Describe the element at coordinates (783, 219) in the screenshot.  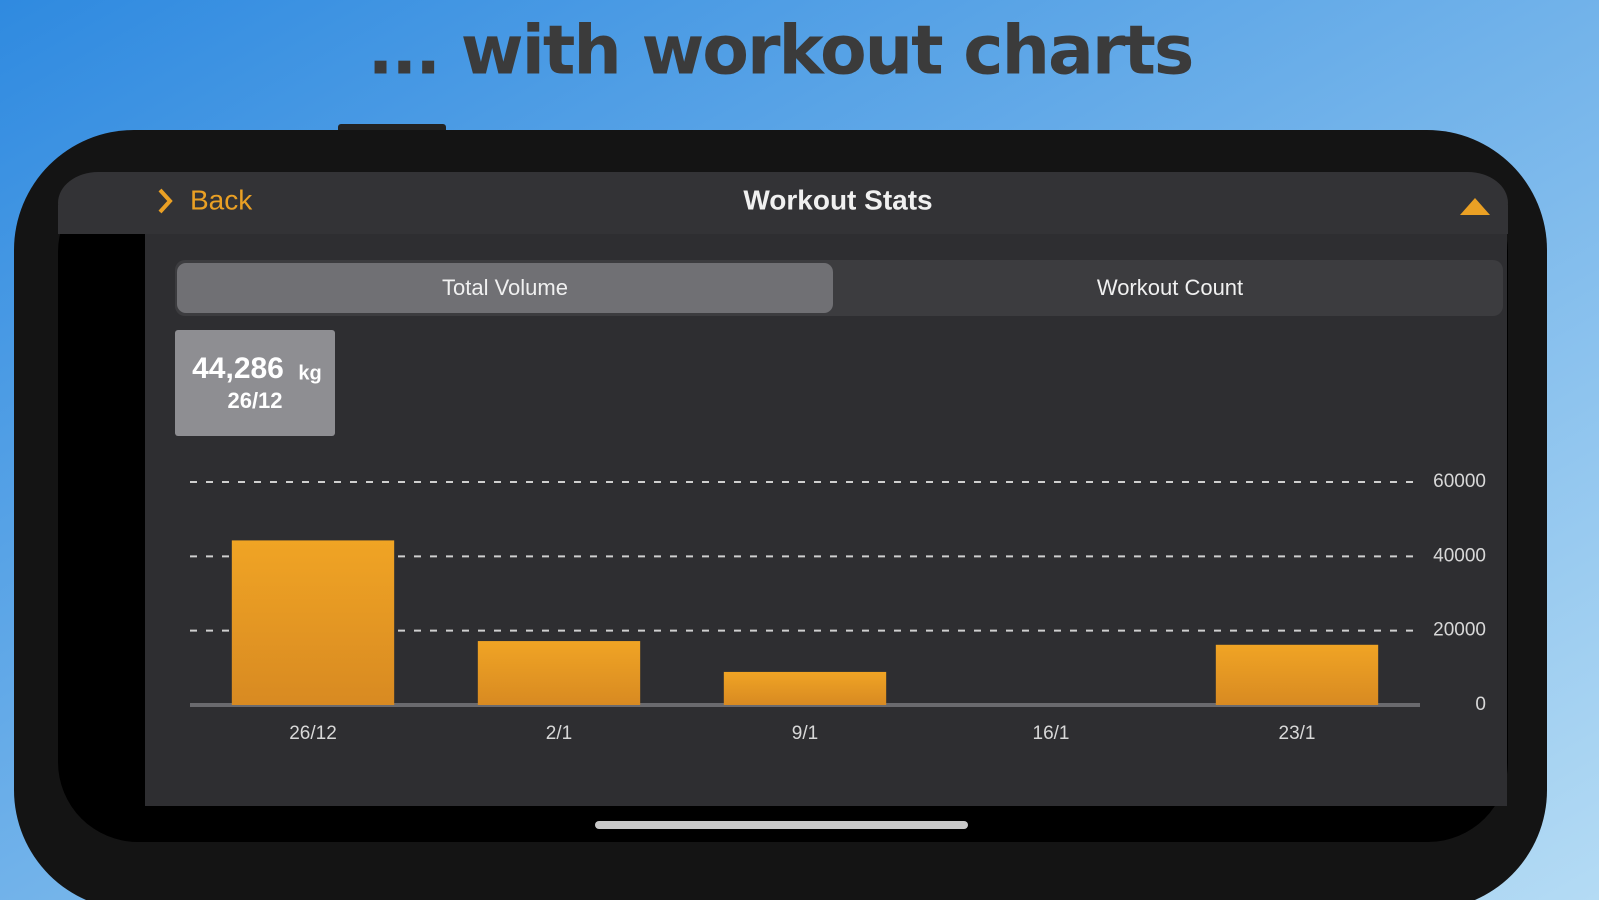
I see `nav-bar-fill` at that location.